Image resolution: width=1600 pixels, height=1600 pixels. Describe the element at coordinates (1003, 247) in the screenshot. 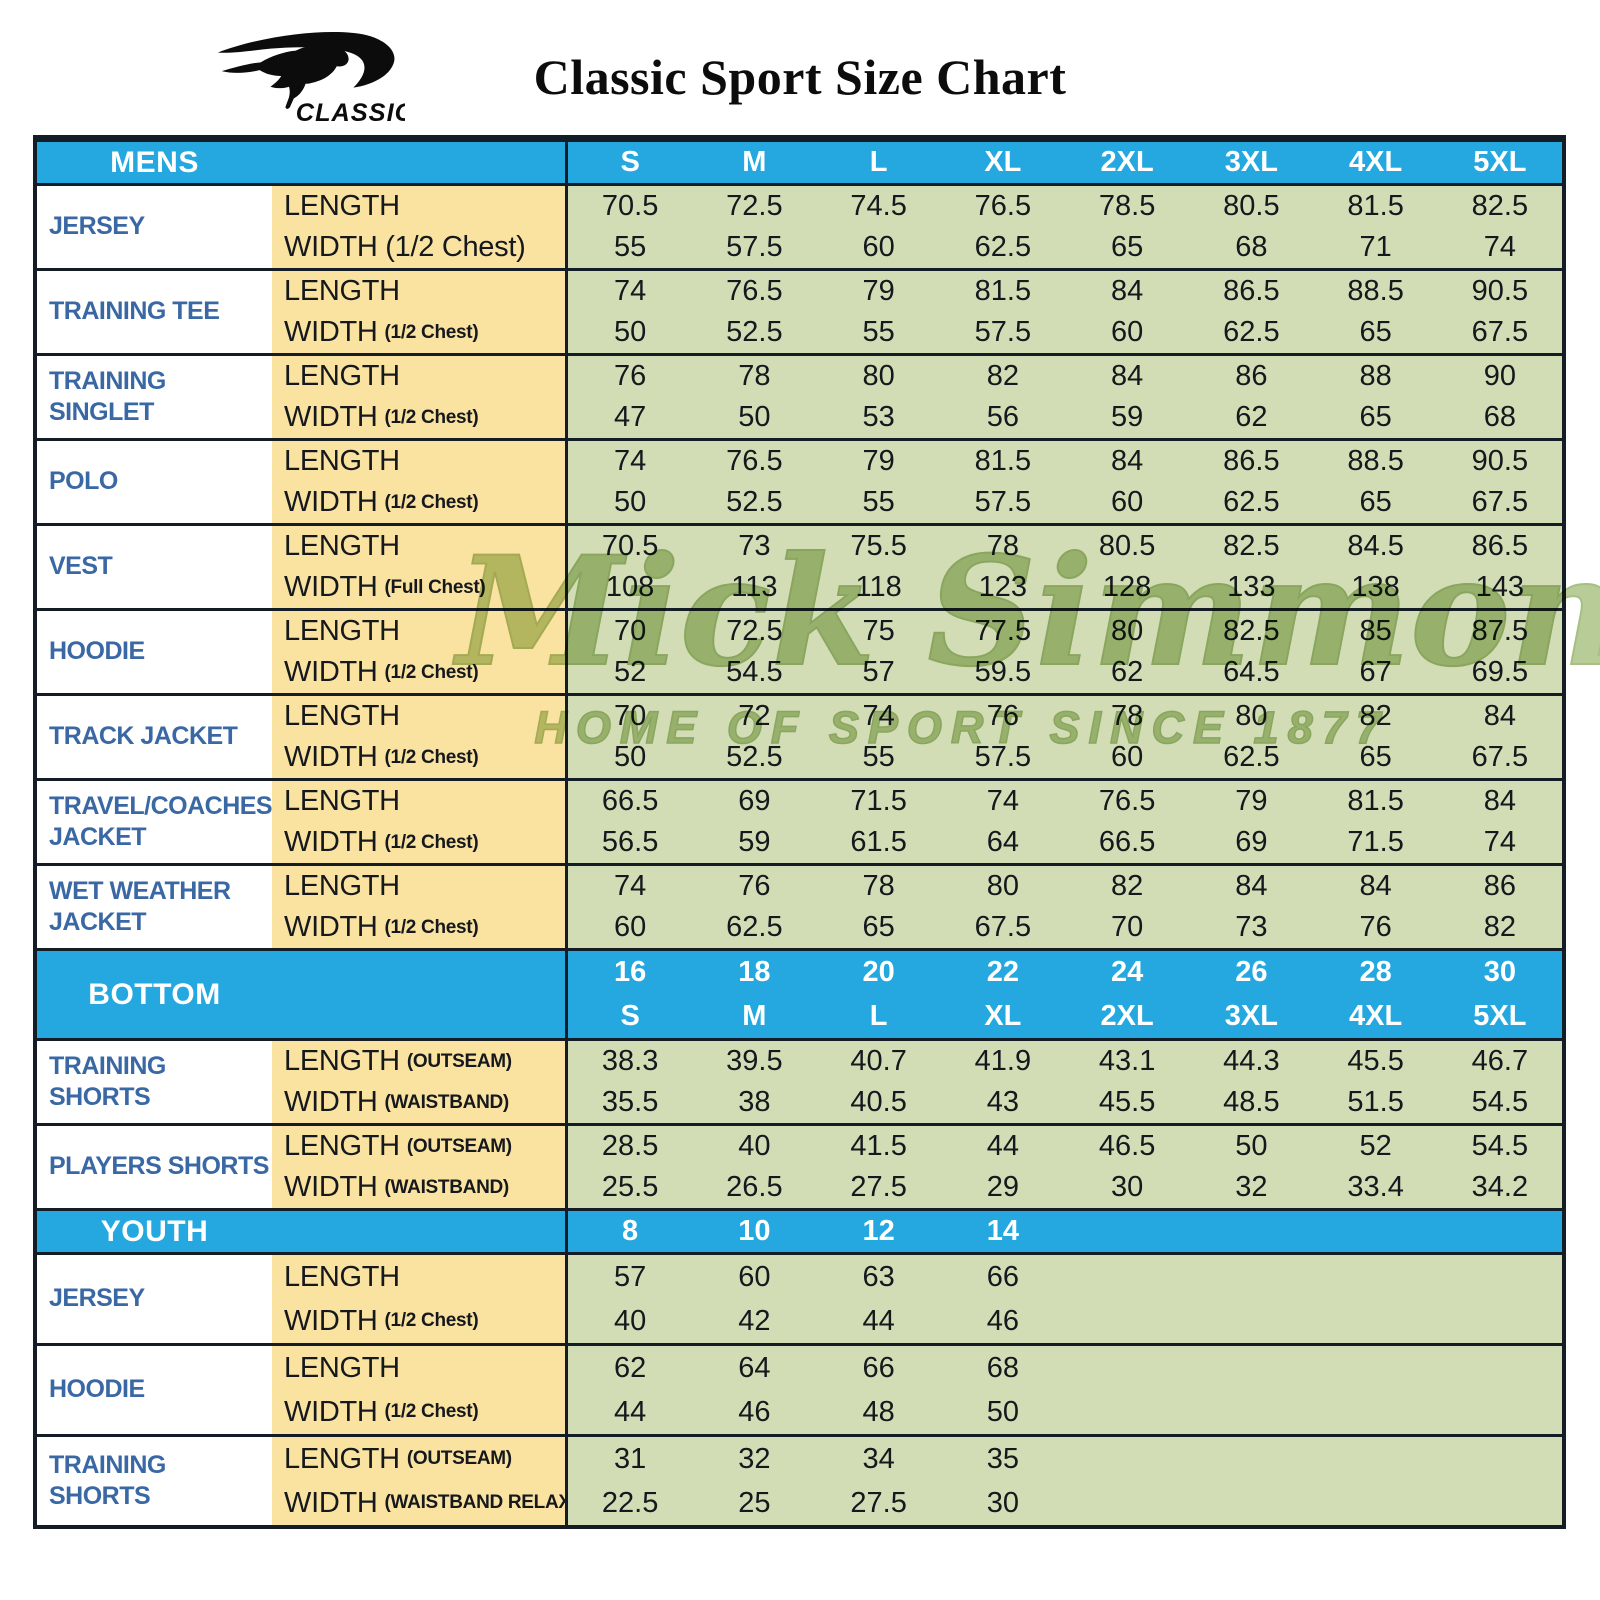

I see `value-cell: 62.5` at that location.